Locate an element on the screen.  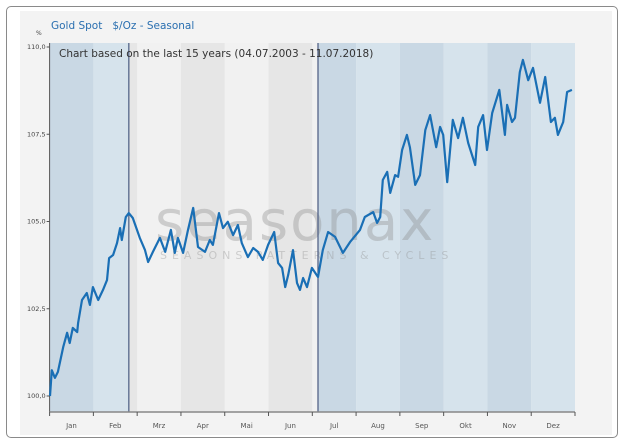
watermark-brand: seasonax is located at coordinates (295, 221).